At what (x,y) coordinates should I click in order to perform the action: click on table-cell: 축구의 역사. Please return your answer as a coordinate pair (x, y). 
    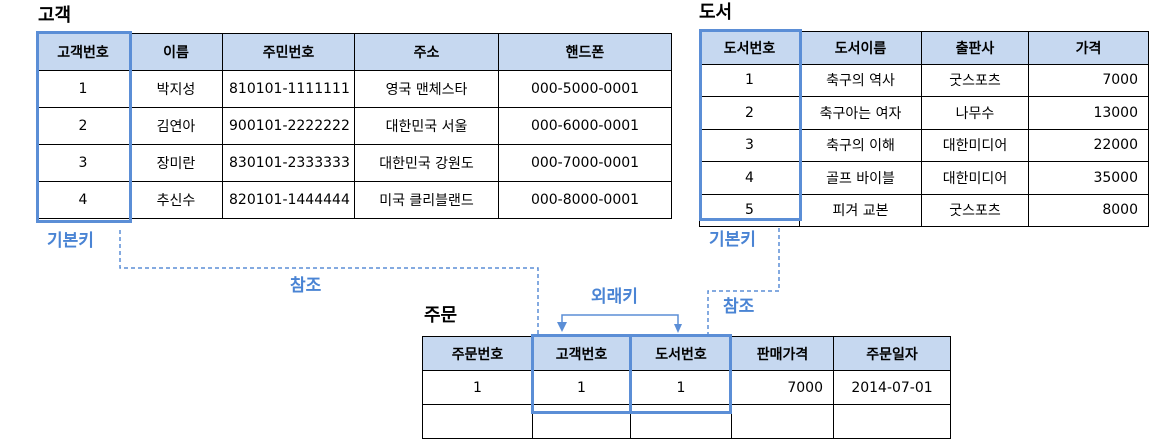
    Looking at the image, I should click on (860, 80).